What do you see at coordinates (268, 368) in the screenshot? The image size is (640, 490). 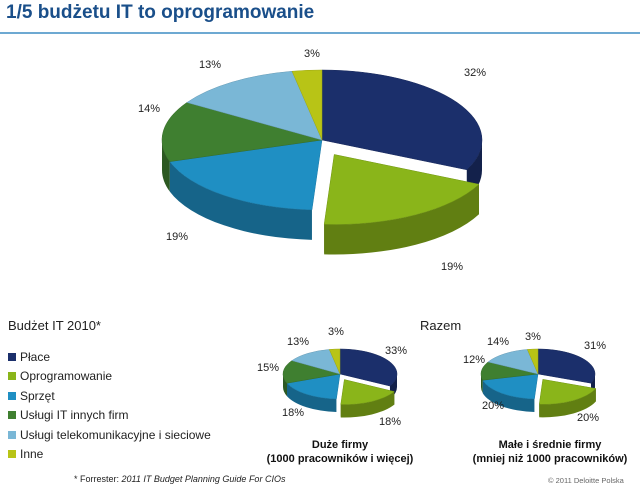 I see `data-label-uslugi-it: 15%` at bounding box center [268, 368].